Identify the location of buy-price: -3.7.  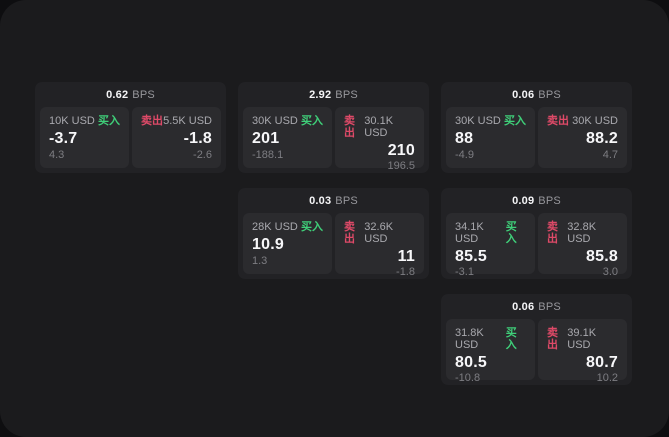
(63, 138).